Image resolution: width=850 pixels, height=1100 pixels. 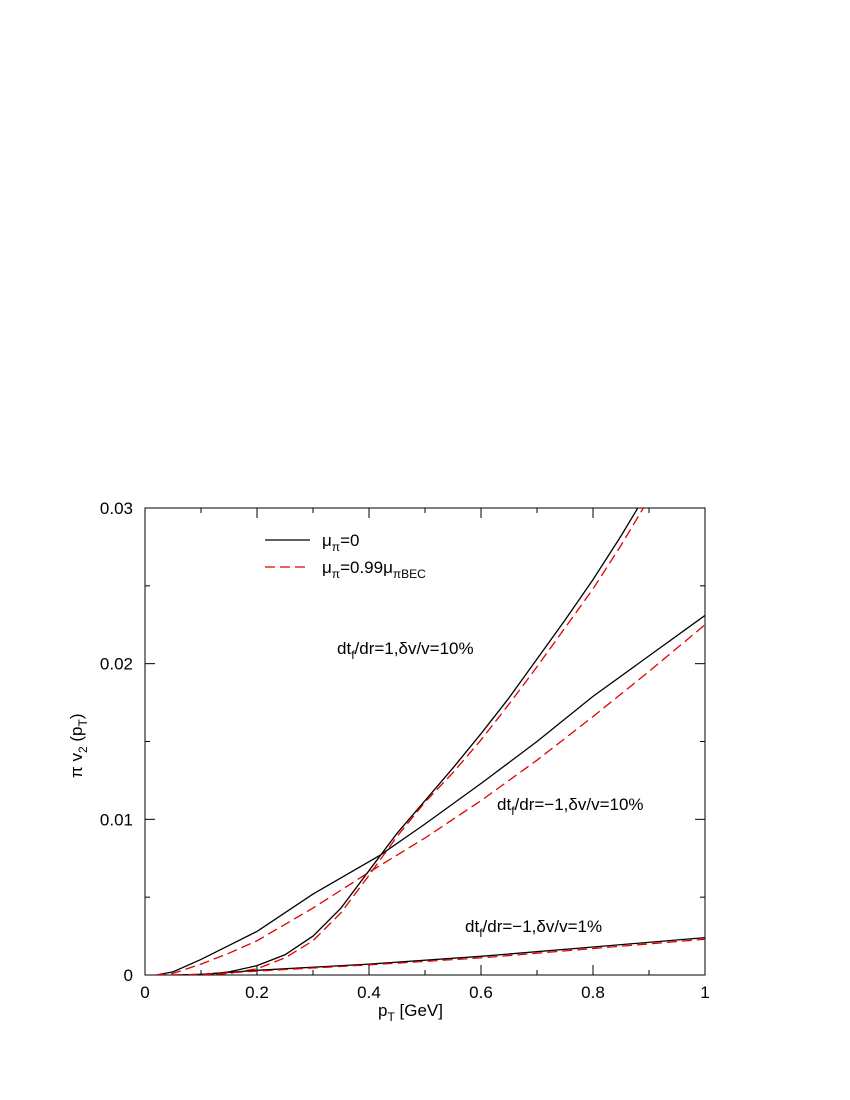 I want to click on text-part: [GeV], so click(x=419, y=1010).